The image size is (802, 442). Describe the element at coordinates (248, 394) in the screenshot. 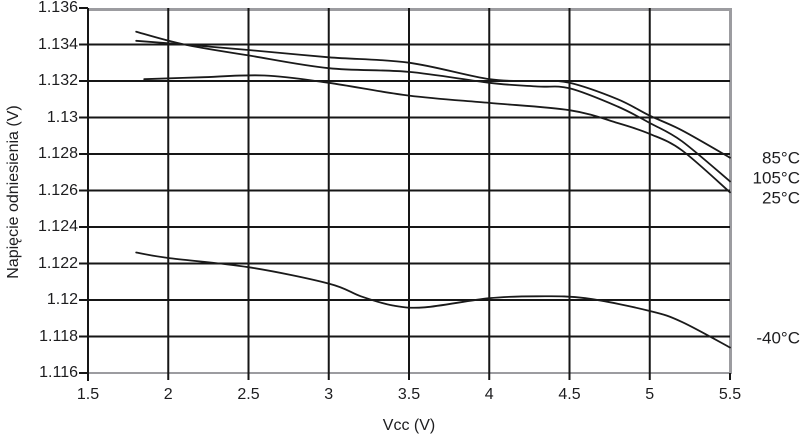

I see `x-tick-label: 2.5` at that location.